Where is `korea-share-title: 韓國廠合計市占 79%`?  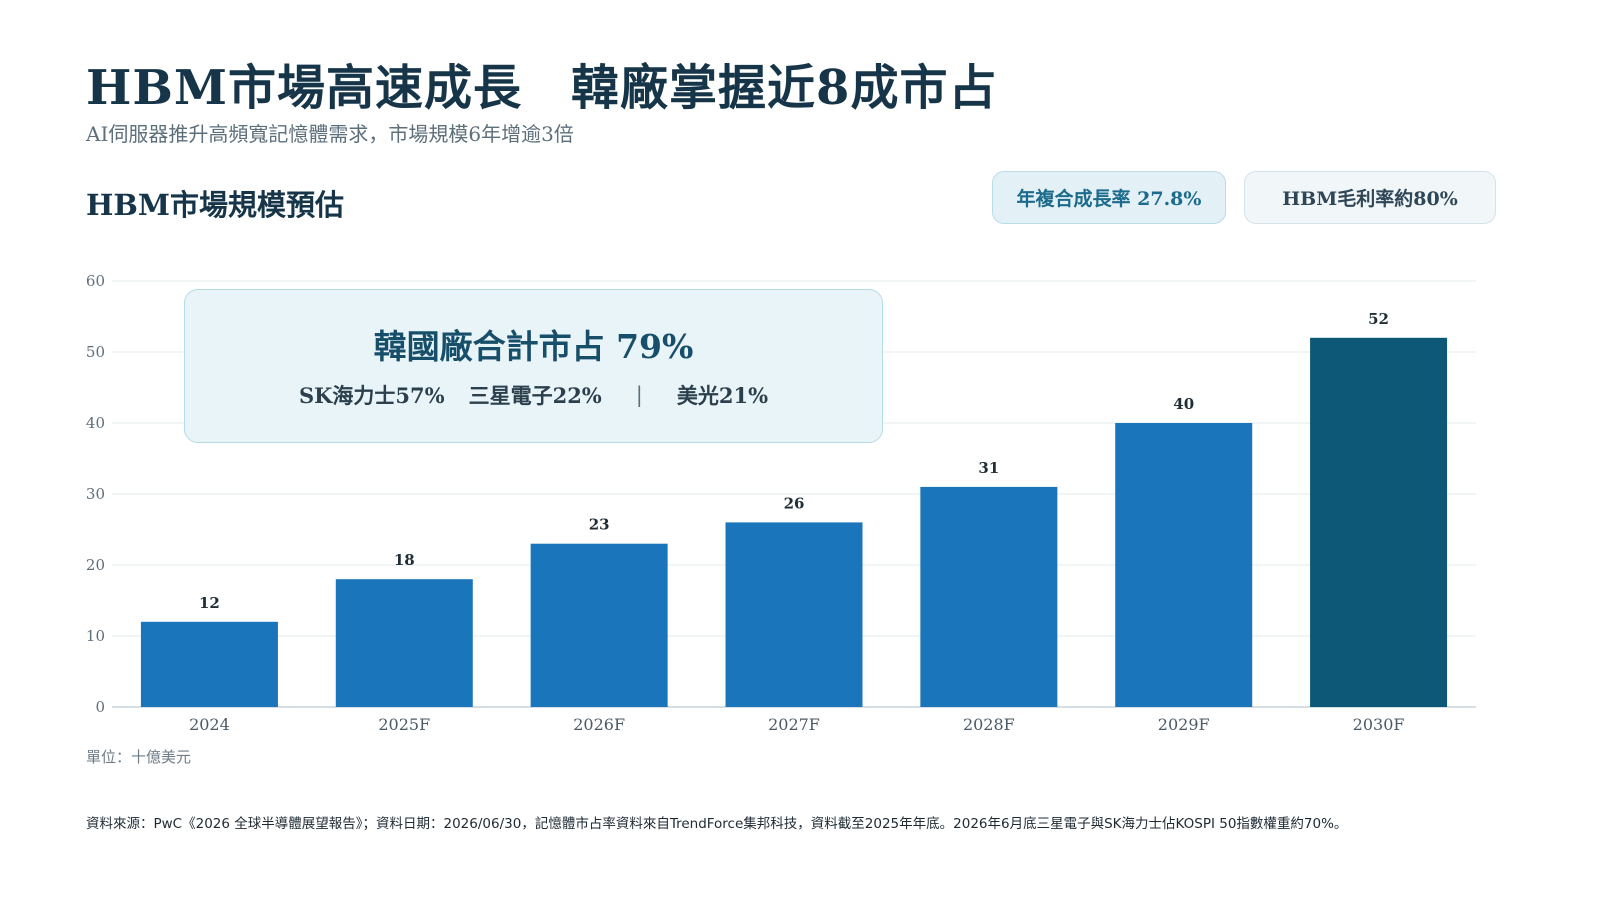
korea-share-title: 韓國廠合計市占 79% is located at coordinates (533, 346).